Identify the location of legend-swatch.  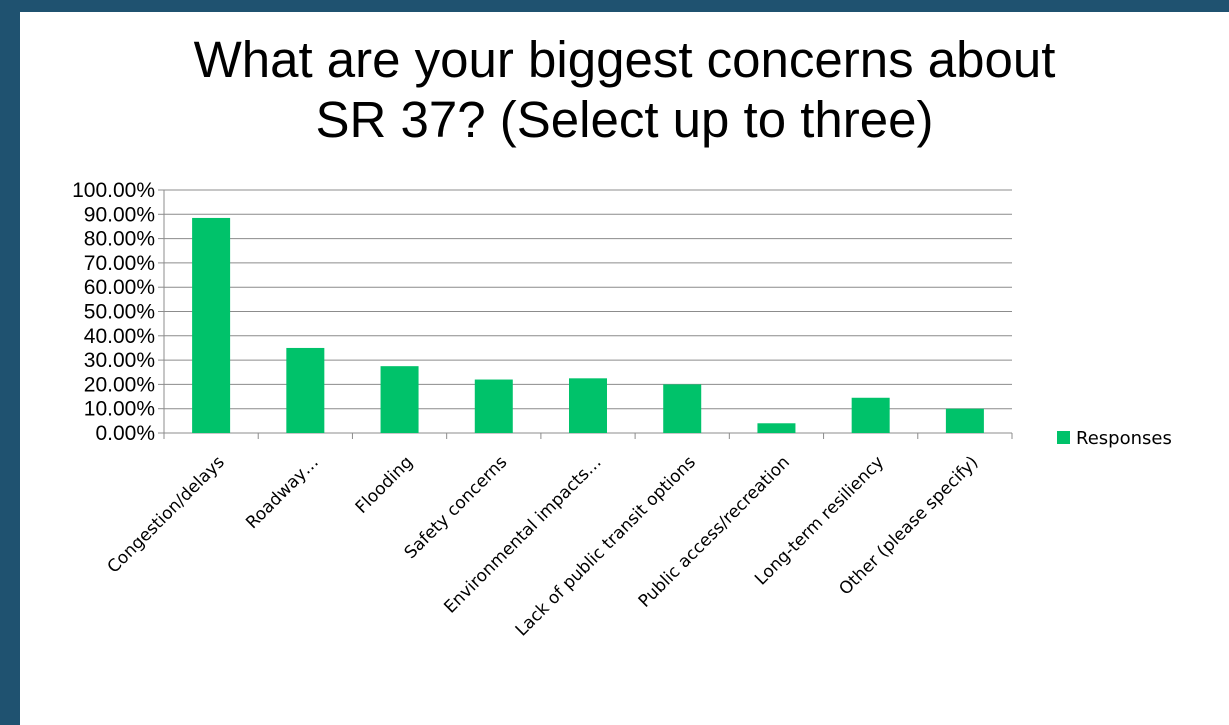
(1063, 437).